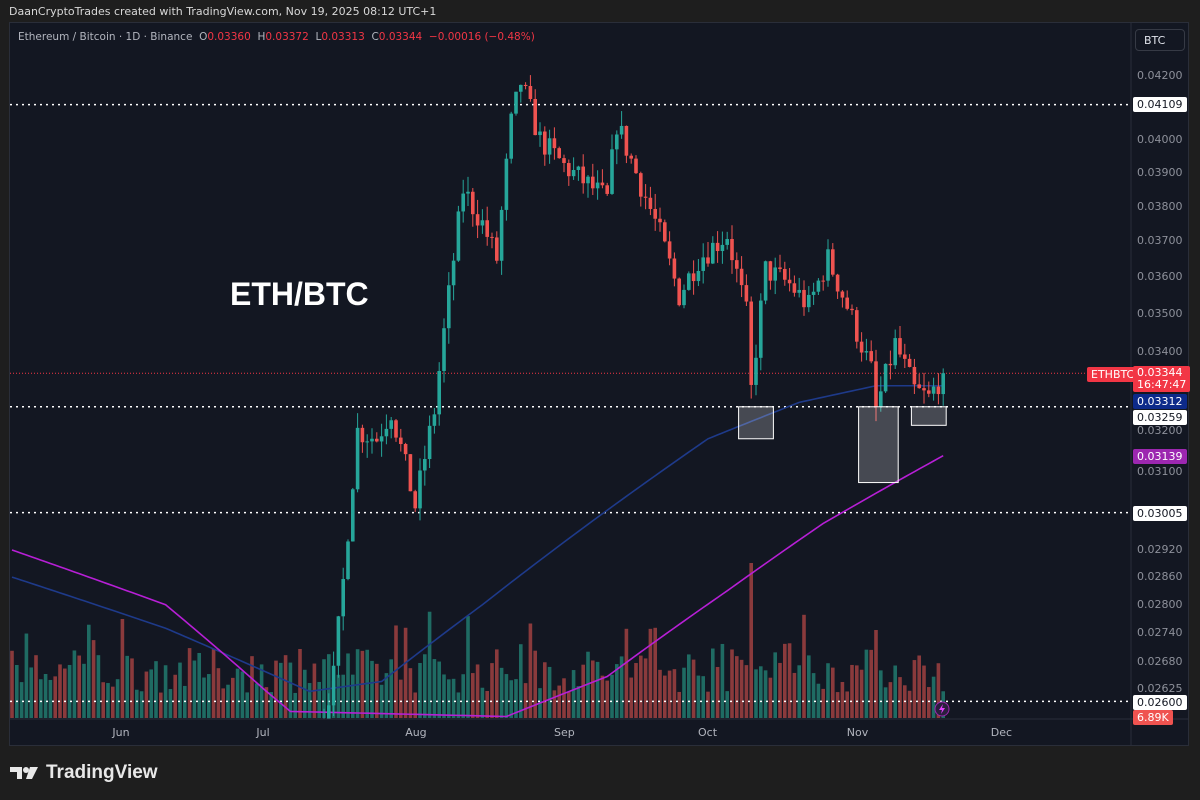  I want to click on y-tick-label: 0.02740, so click(1160, 632).